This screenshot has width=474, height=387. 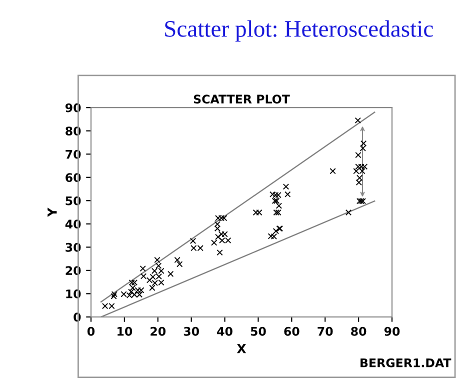 I want to click on y-axis-title: Y, so click(x=52, y=212).